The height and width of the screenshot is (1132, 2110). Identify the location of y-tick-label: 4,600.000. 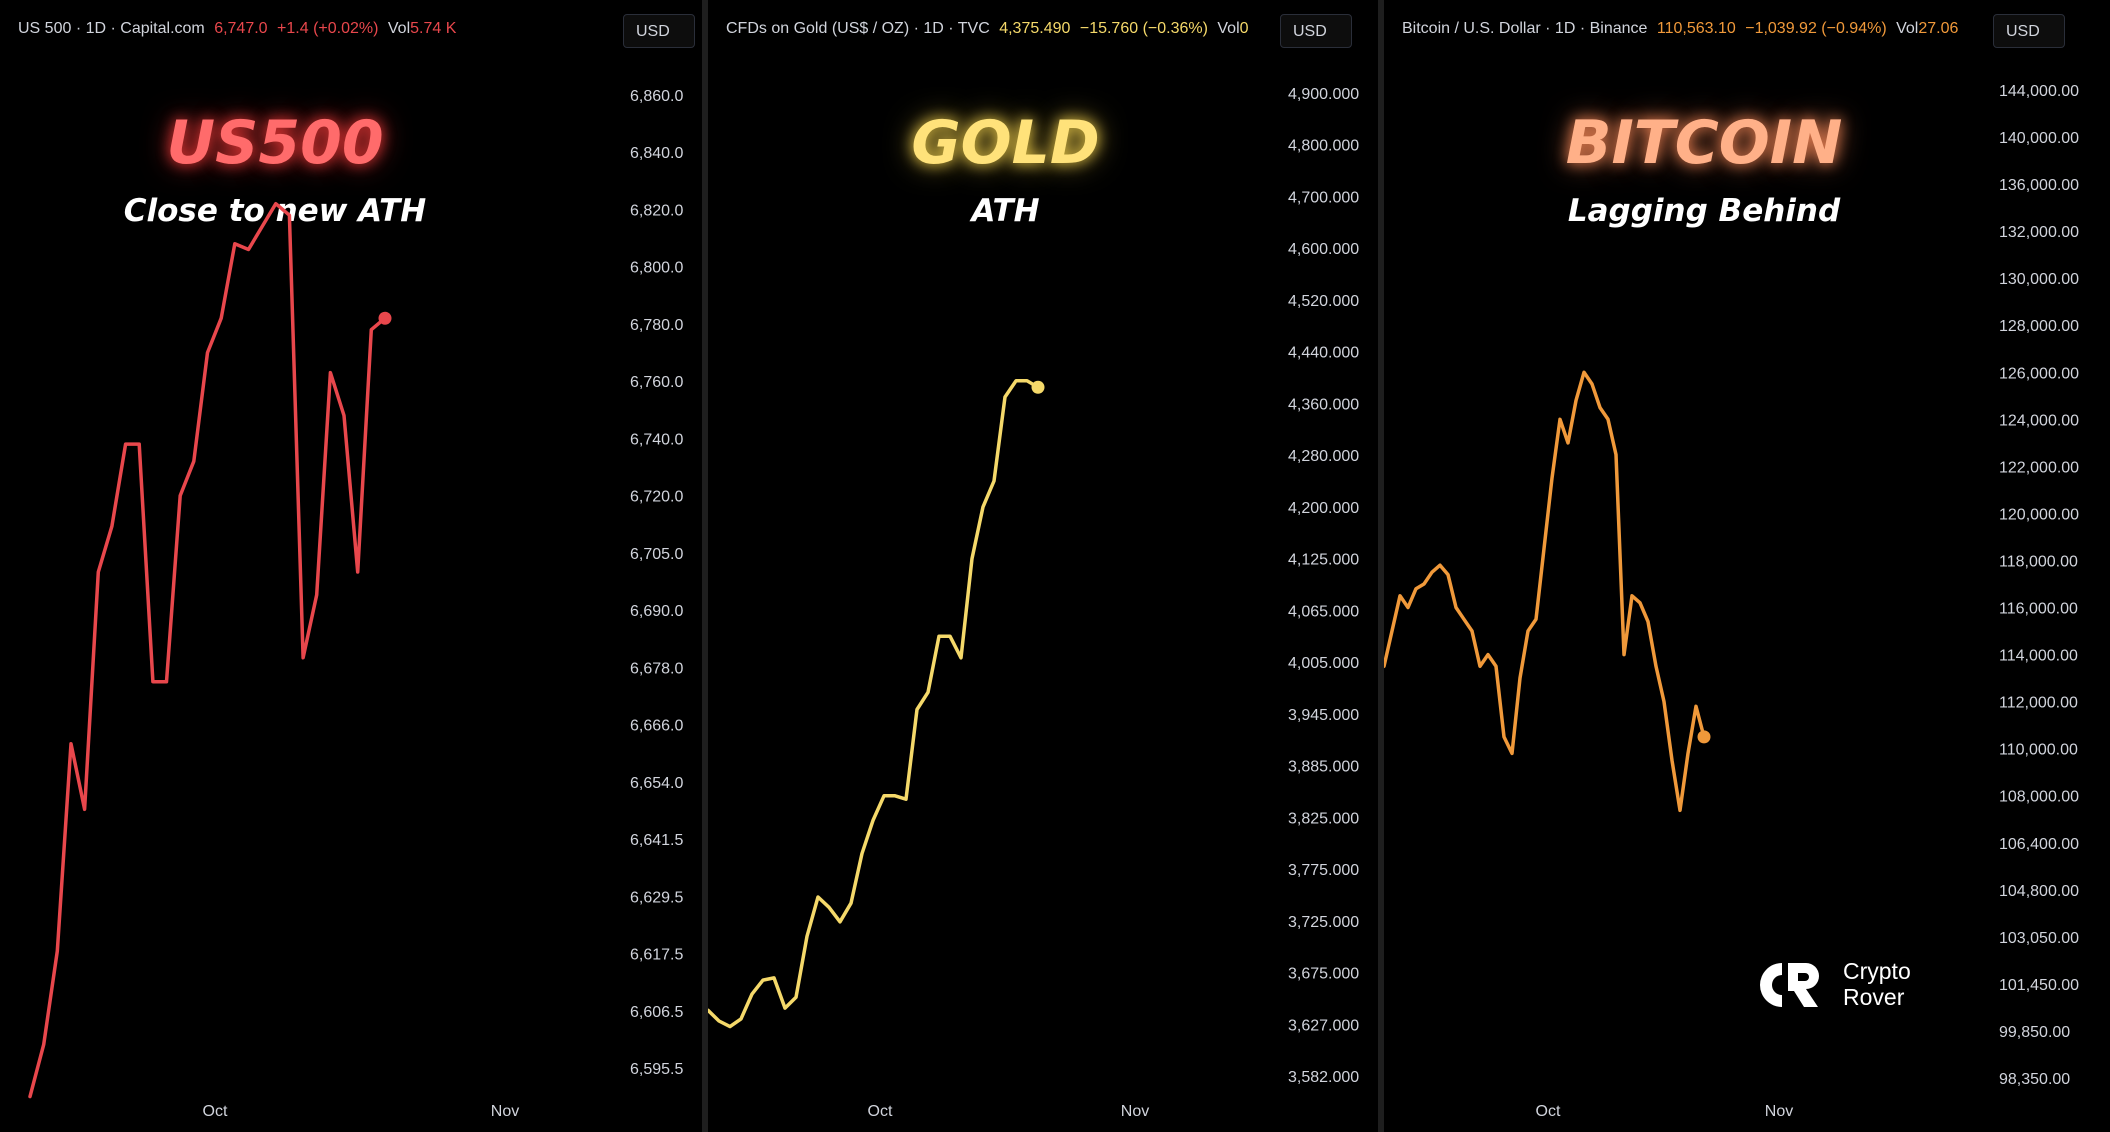
(1323, 249).